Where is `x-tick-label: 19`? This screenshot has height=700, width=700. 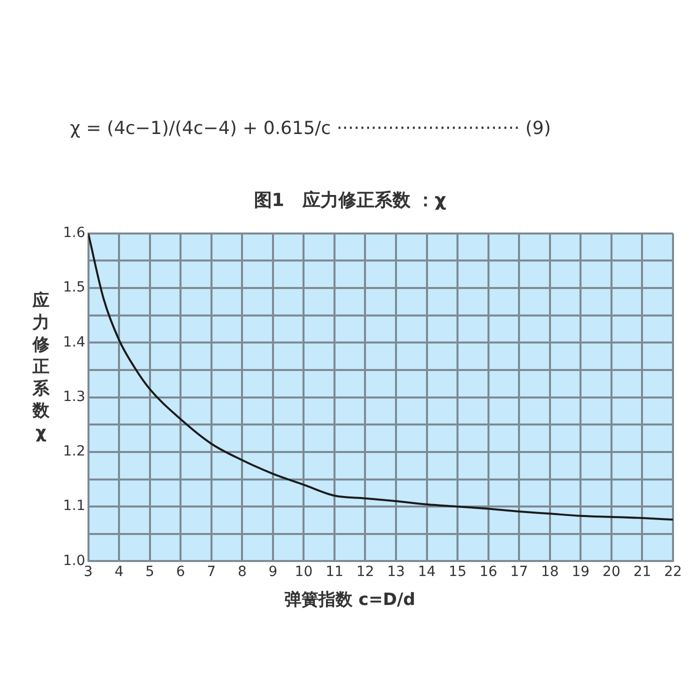 x-tick-label: 19 is located at coordinates (581, 572).